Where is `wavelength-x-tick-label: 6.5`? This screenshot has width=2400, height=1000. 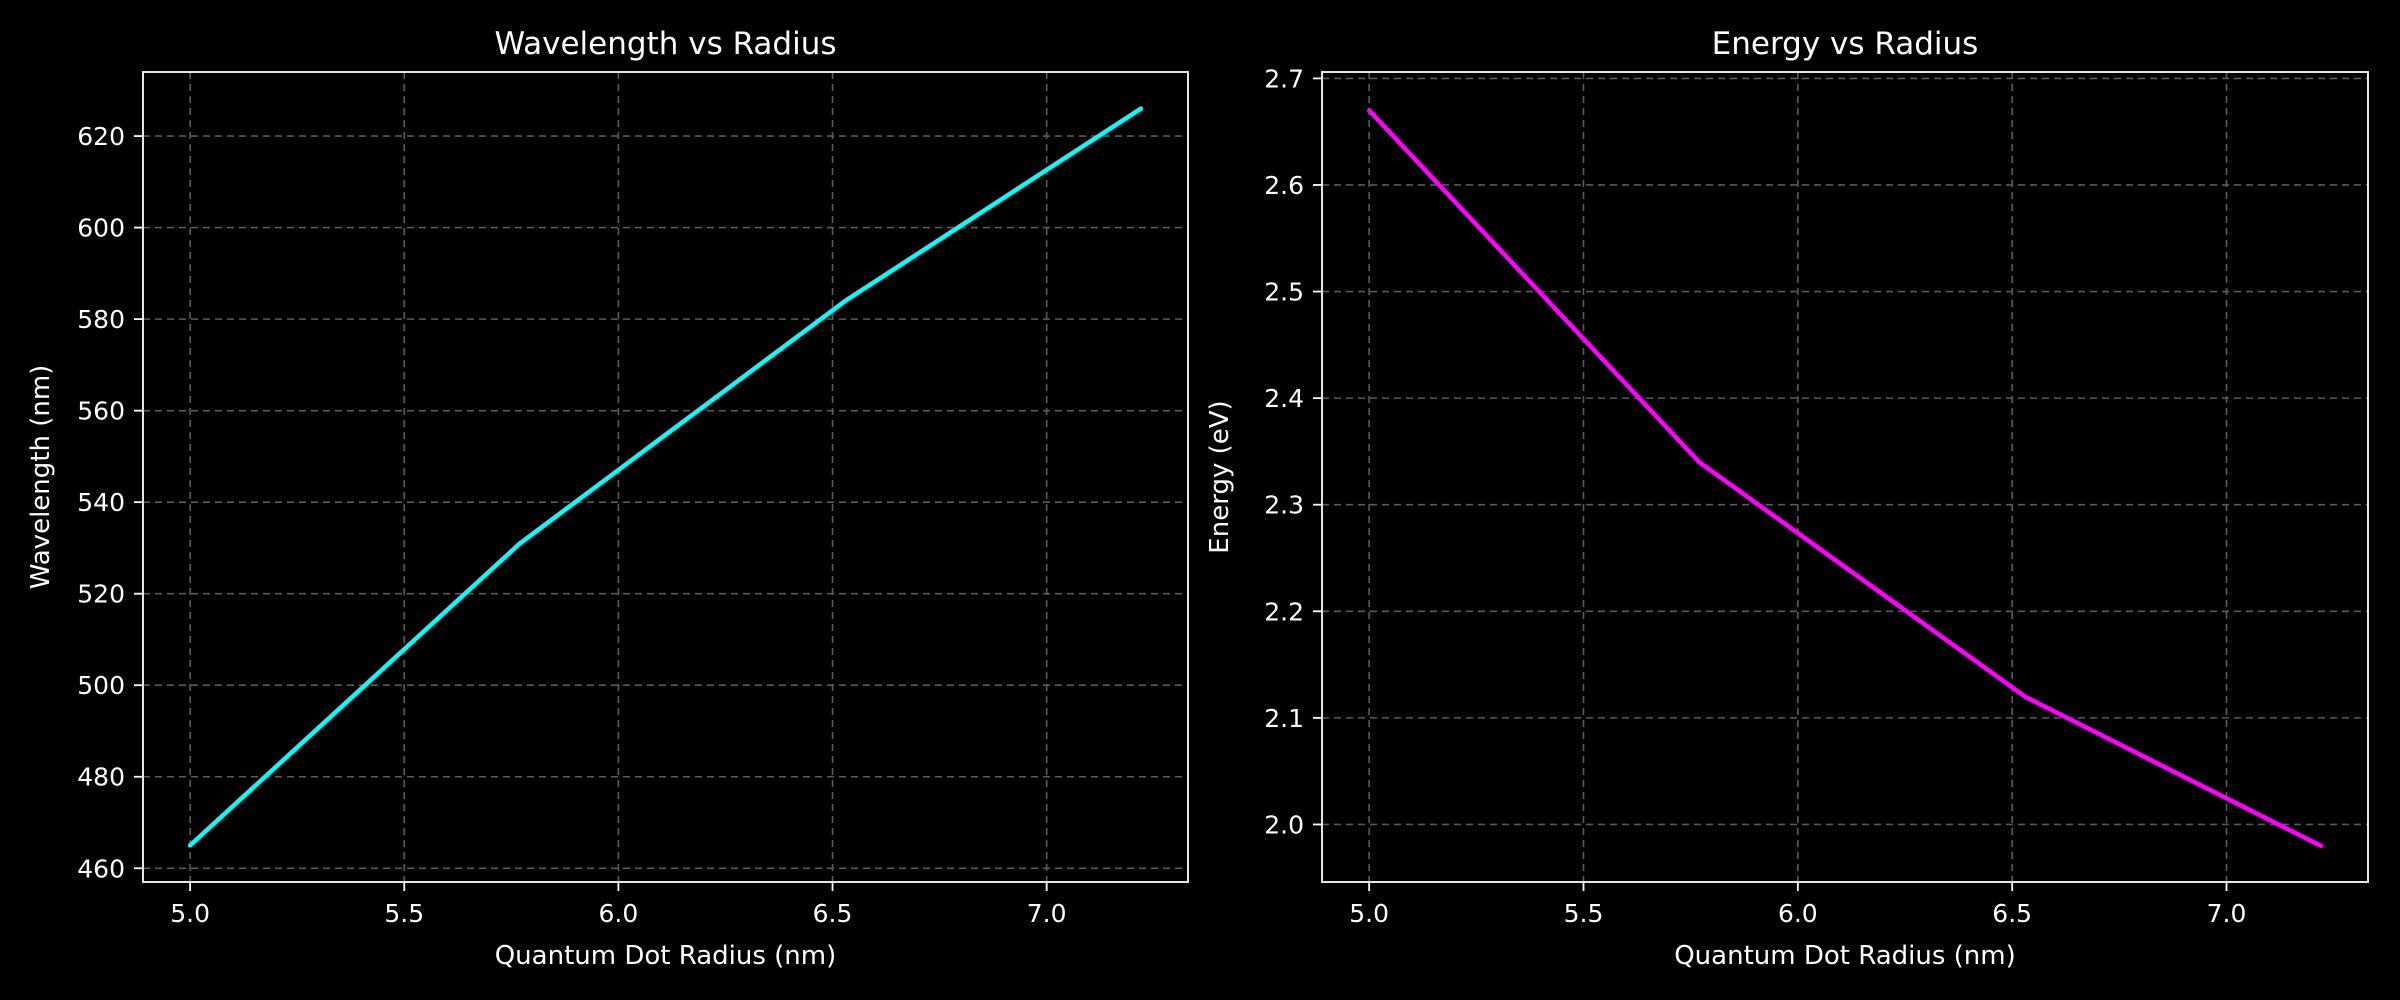 wavelength-x-tick-label: 6.5 is located at coordinates (833, 913).